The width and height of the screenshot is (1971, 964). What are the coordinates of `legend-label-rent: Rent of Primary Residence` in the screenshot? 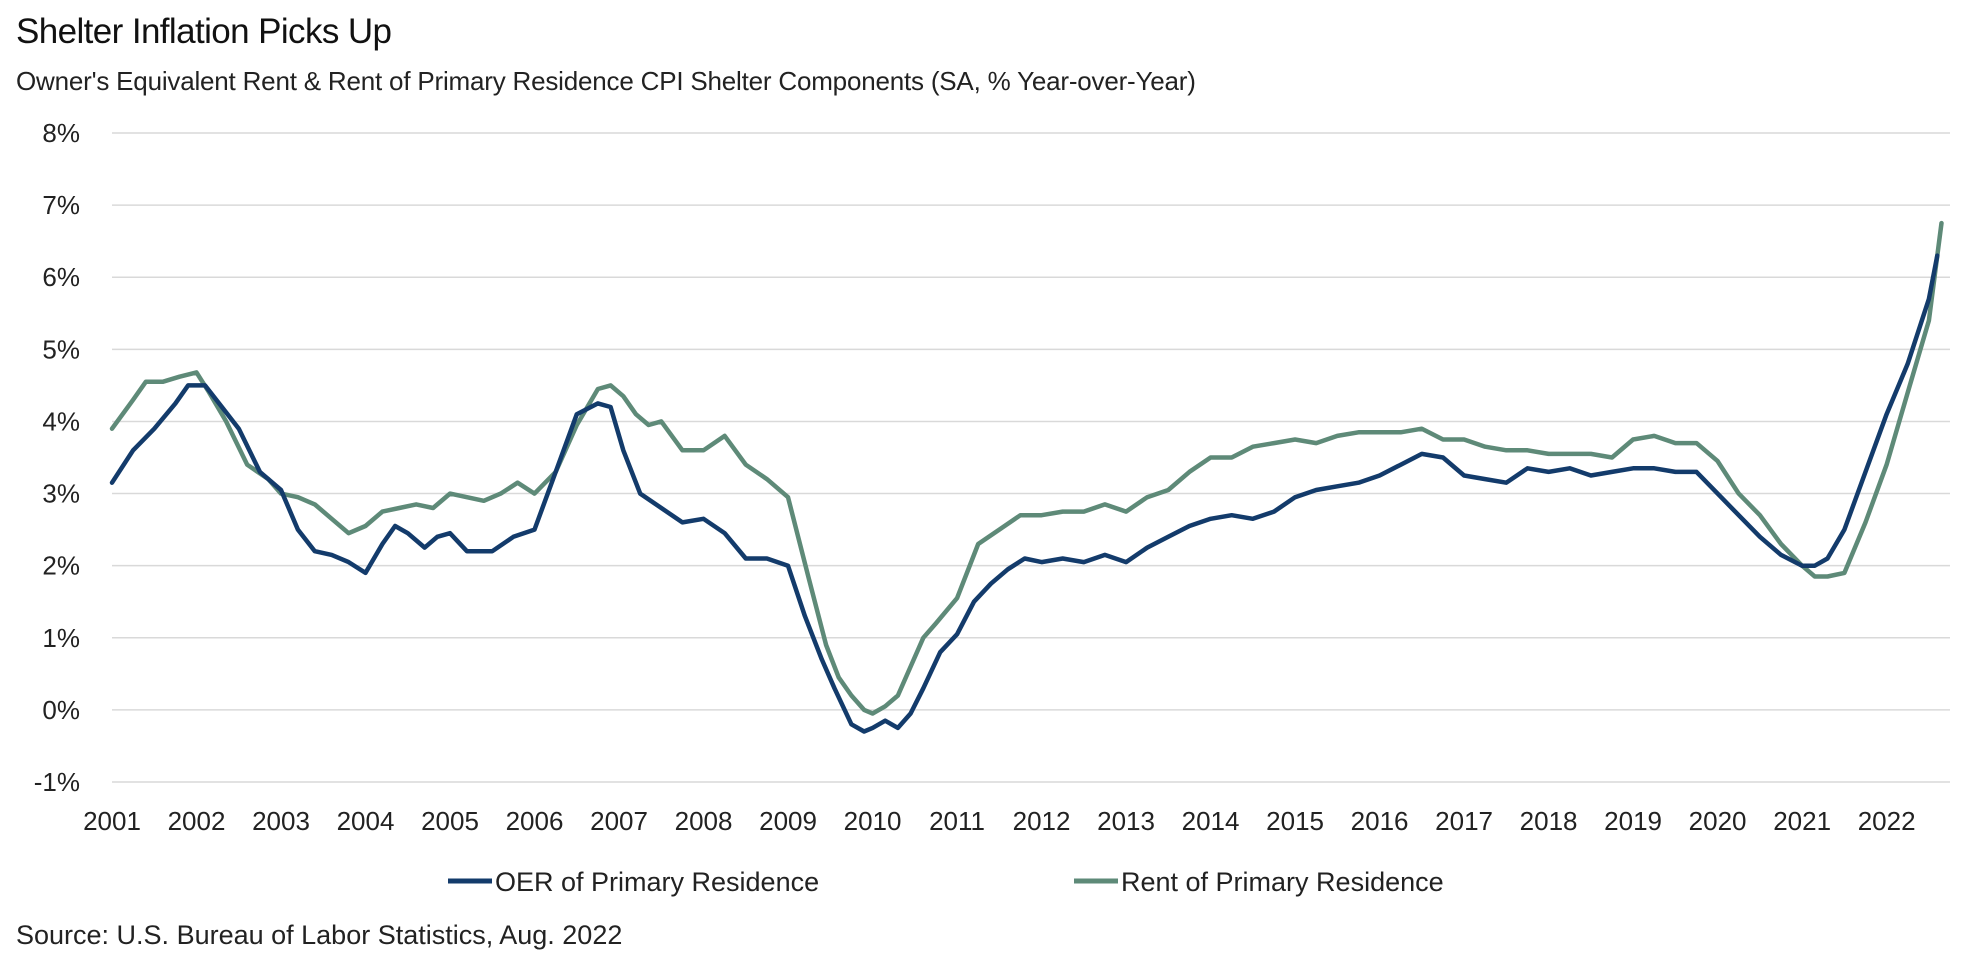 It's located at (1282, 882).